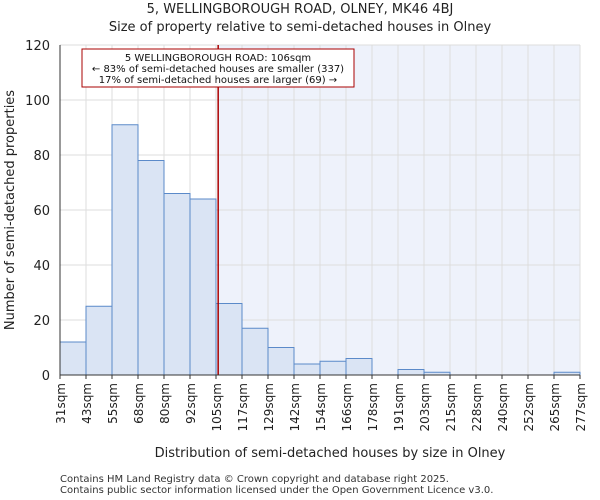 The image size is (600, 500). I want to click on x-tick-label: 68sqm, so click(139, 403).